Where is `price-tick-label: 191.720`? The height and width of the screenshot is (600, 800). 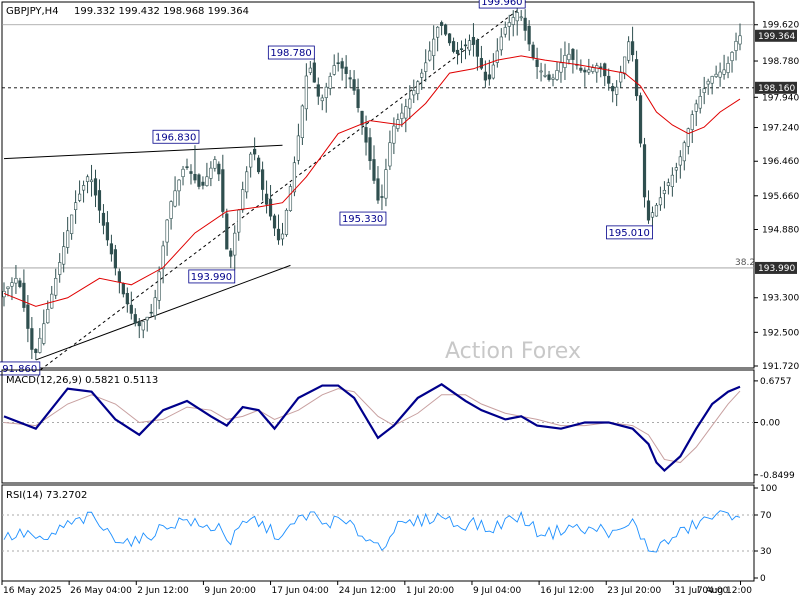
price-tick-label: 191.720 is located at coordinates (780, 367).